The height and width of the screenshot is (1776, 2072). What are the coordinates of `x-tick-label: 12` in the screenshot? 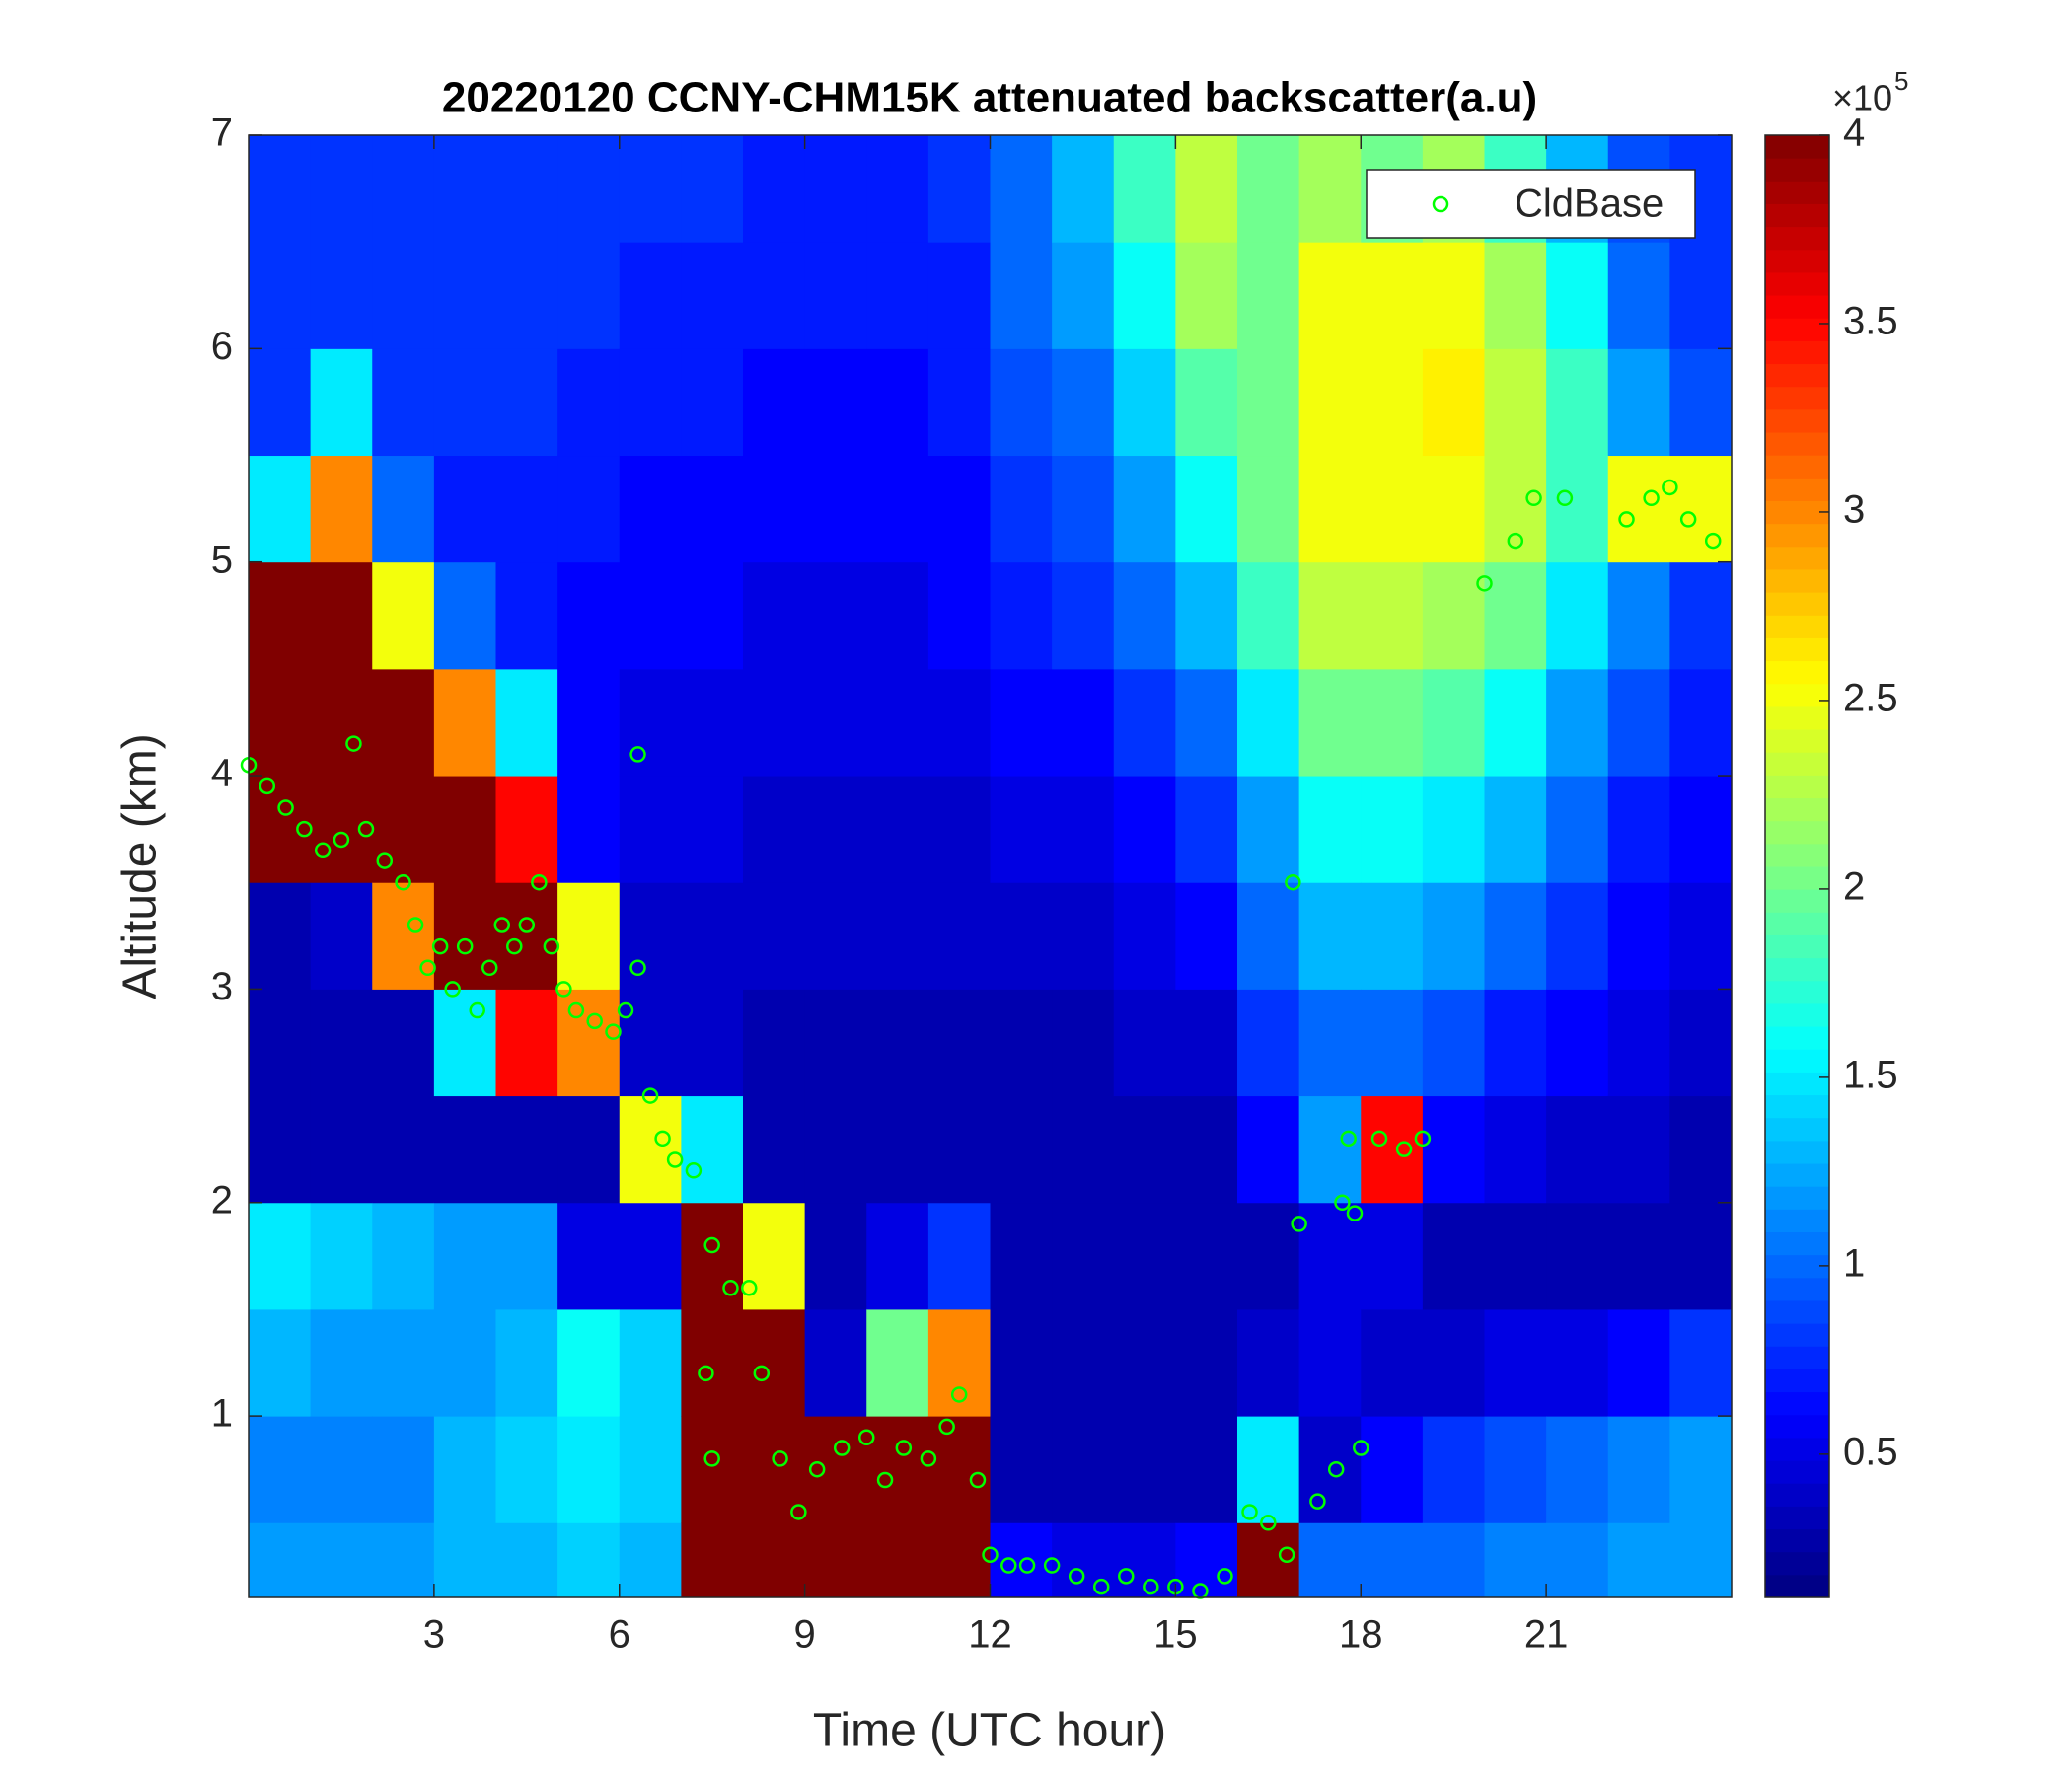 It's located at (990, 1635).